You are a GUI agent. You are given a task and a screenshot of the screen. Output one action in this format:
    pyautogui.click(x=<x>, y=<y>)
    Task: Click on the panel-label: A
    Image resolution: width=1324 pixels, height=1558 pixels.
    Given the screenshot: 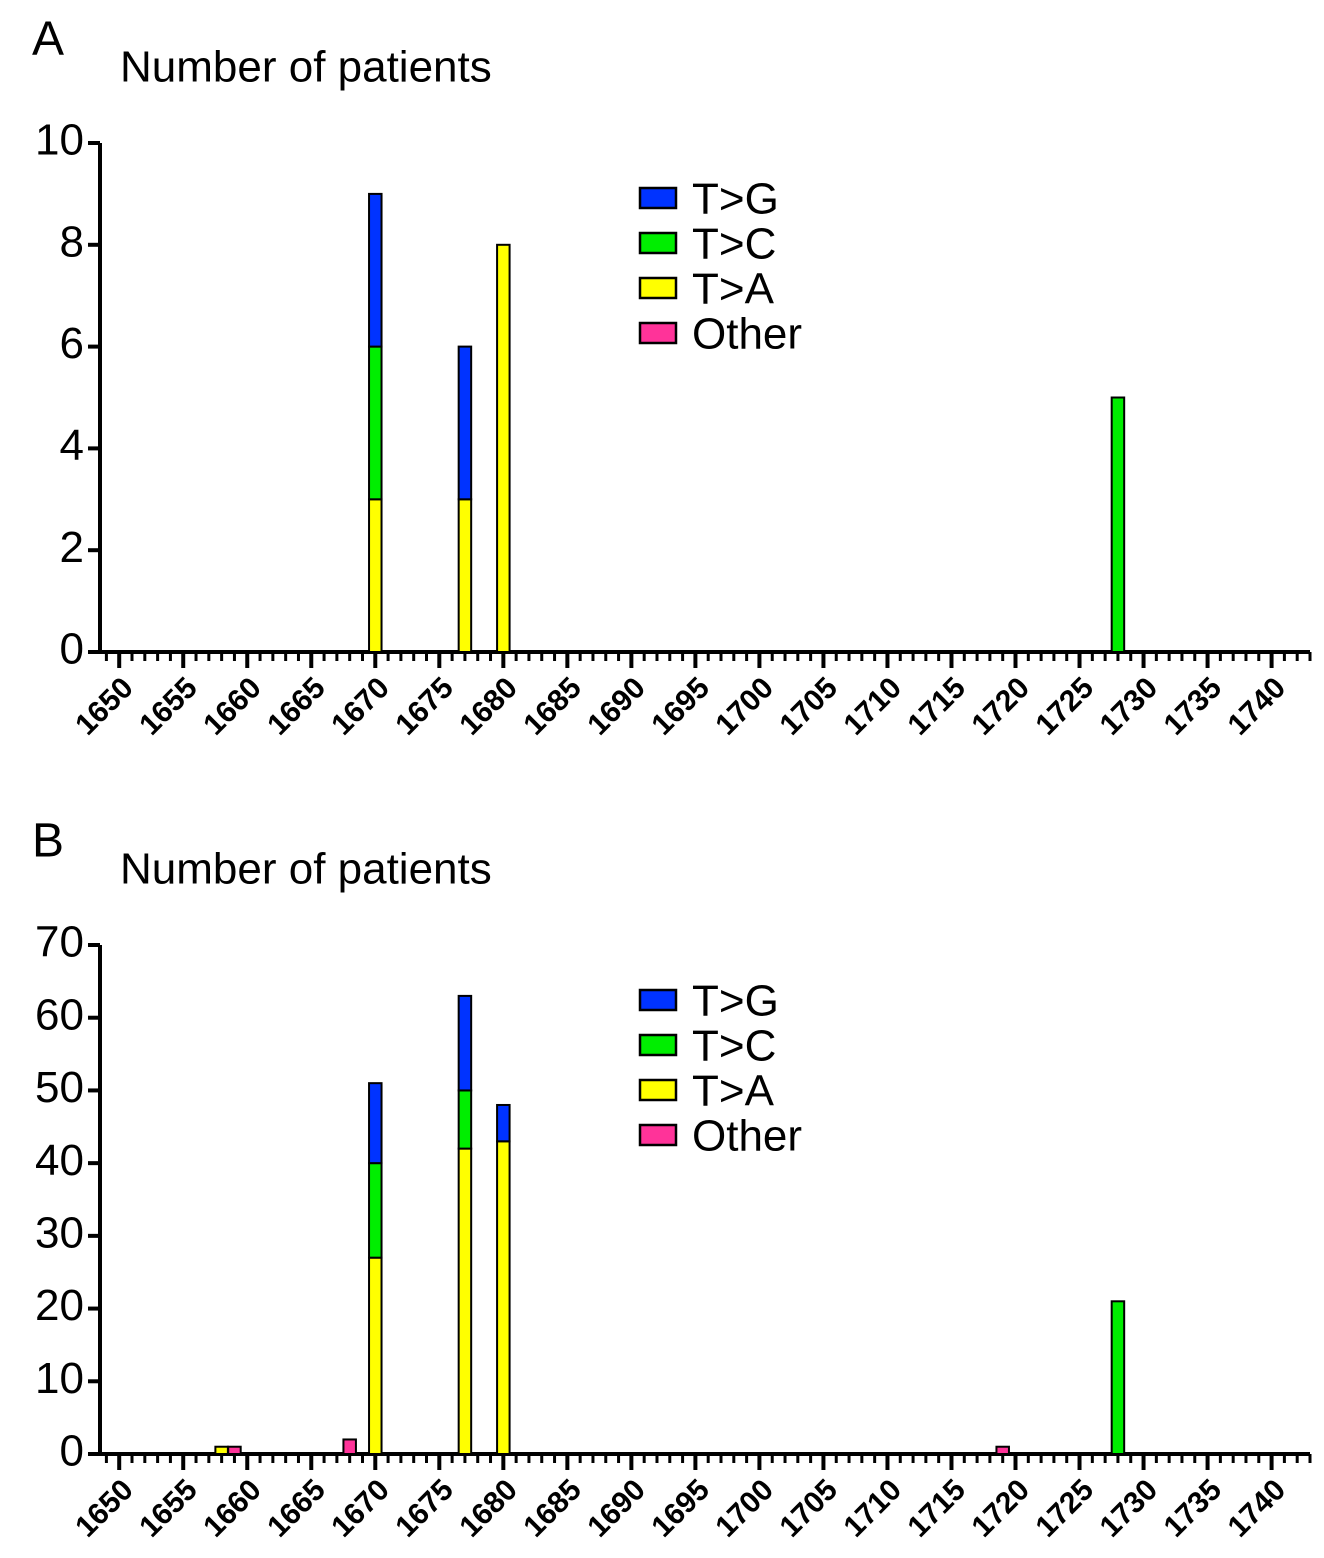 What is the action you would take?
    pyautogui.click(x=48, y=39)
    